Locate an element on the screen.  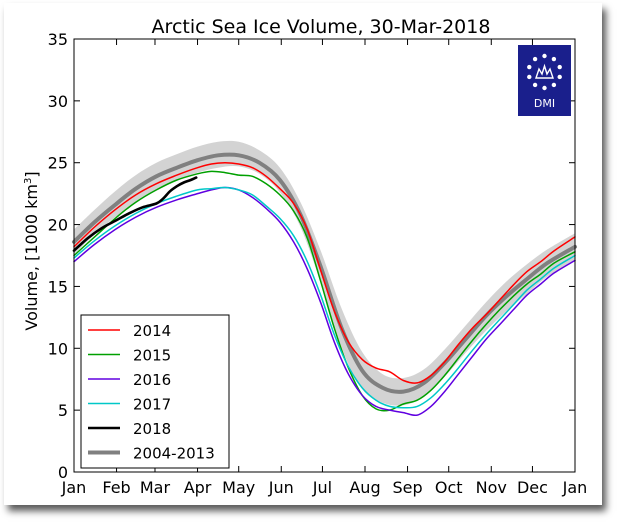
legend-box is located at coordinates (155, 391).